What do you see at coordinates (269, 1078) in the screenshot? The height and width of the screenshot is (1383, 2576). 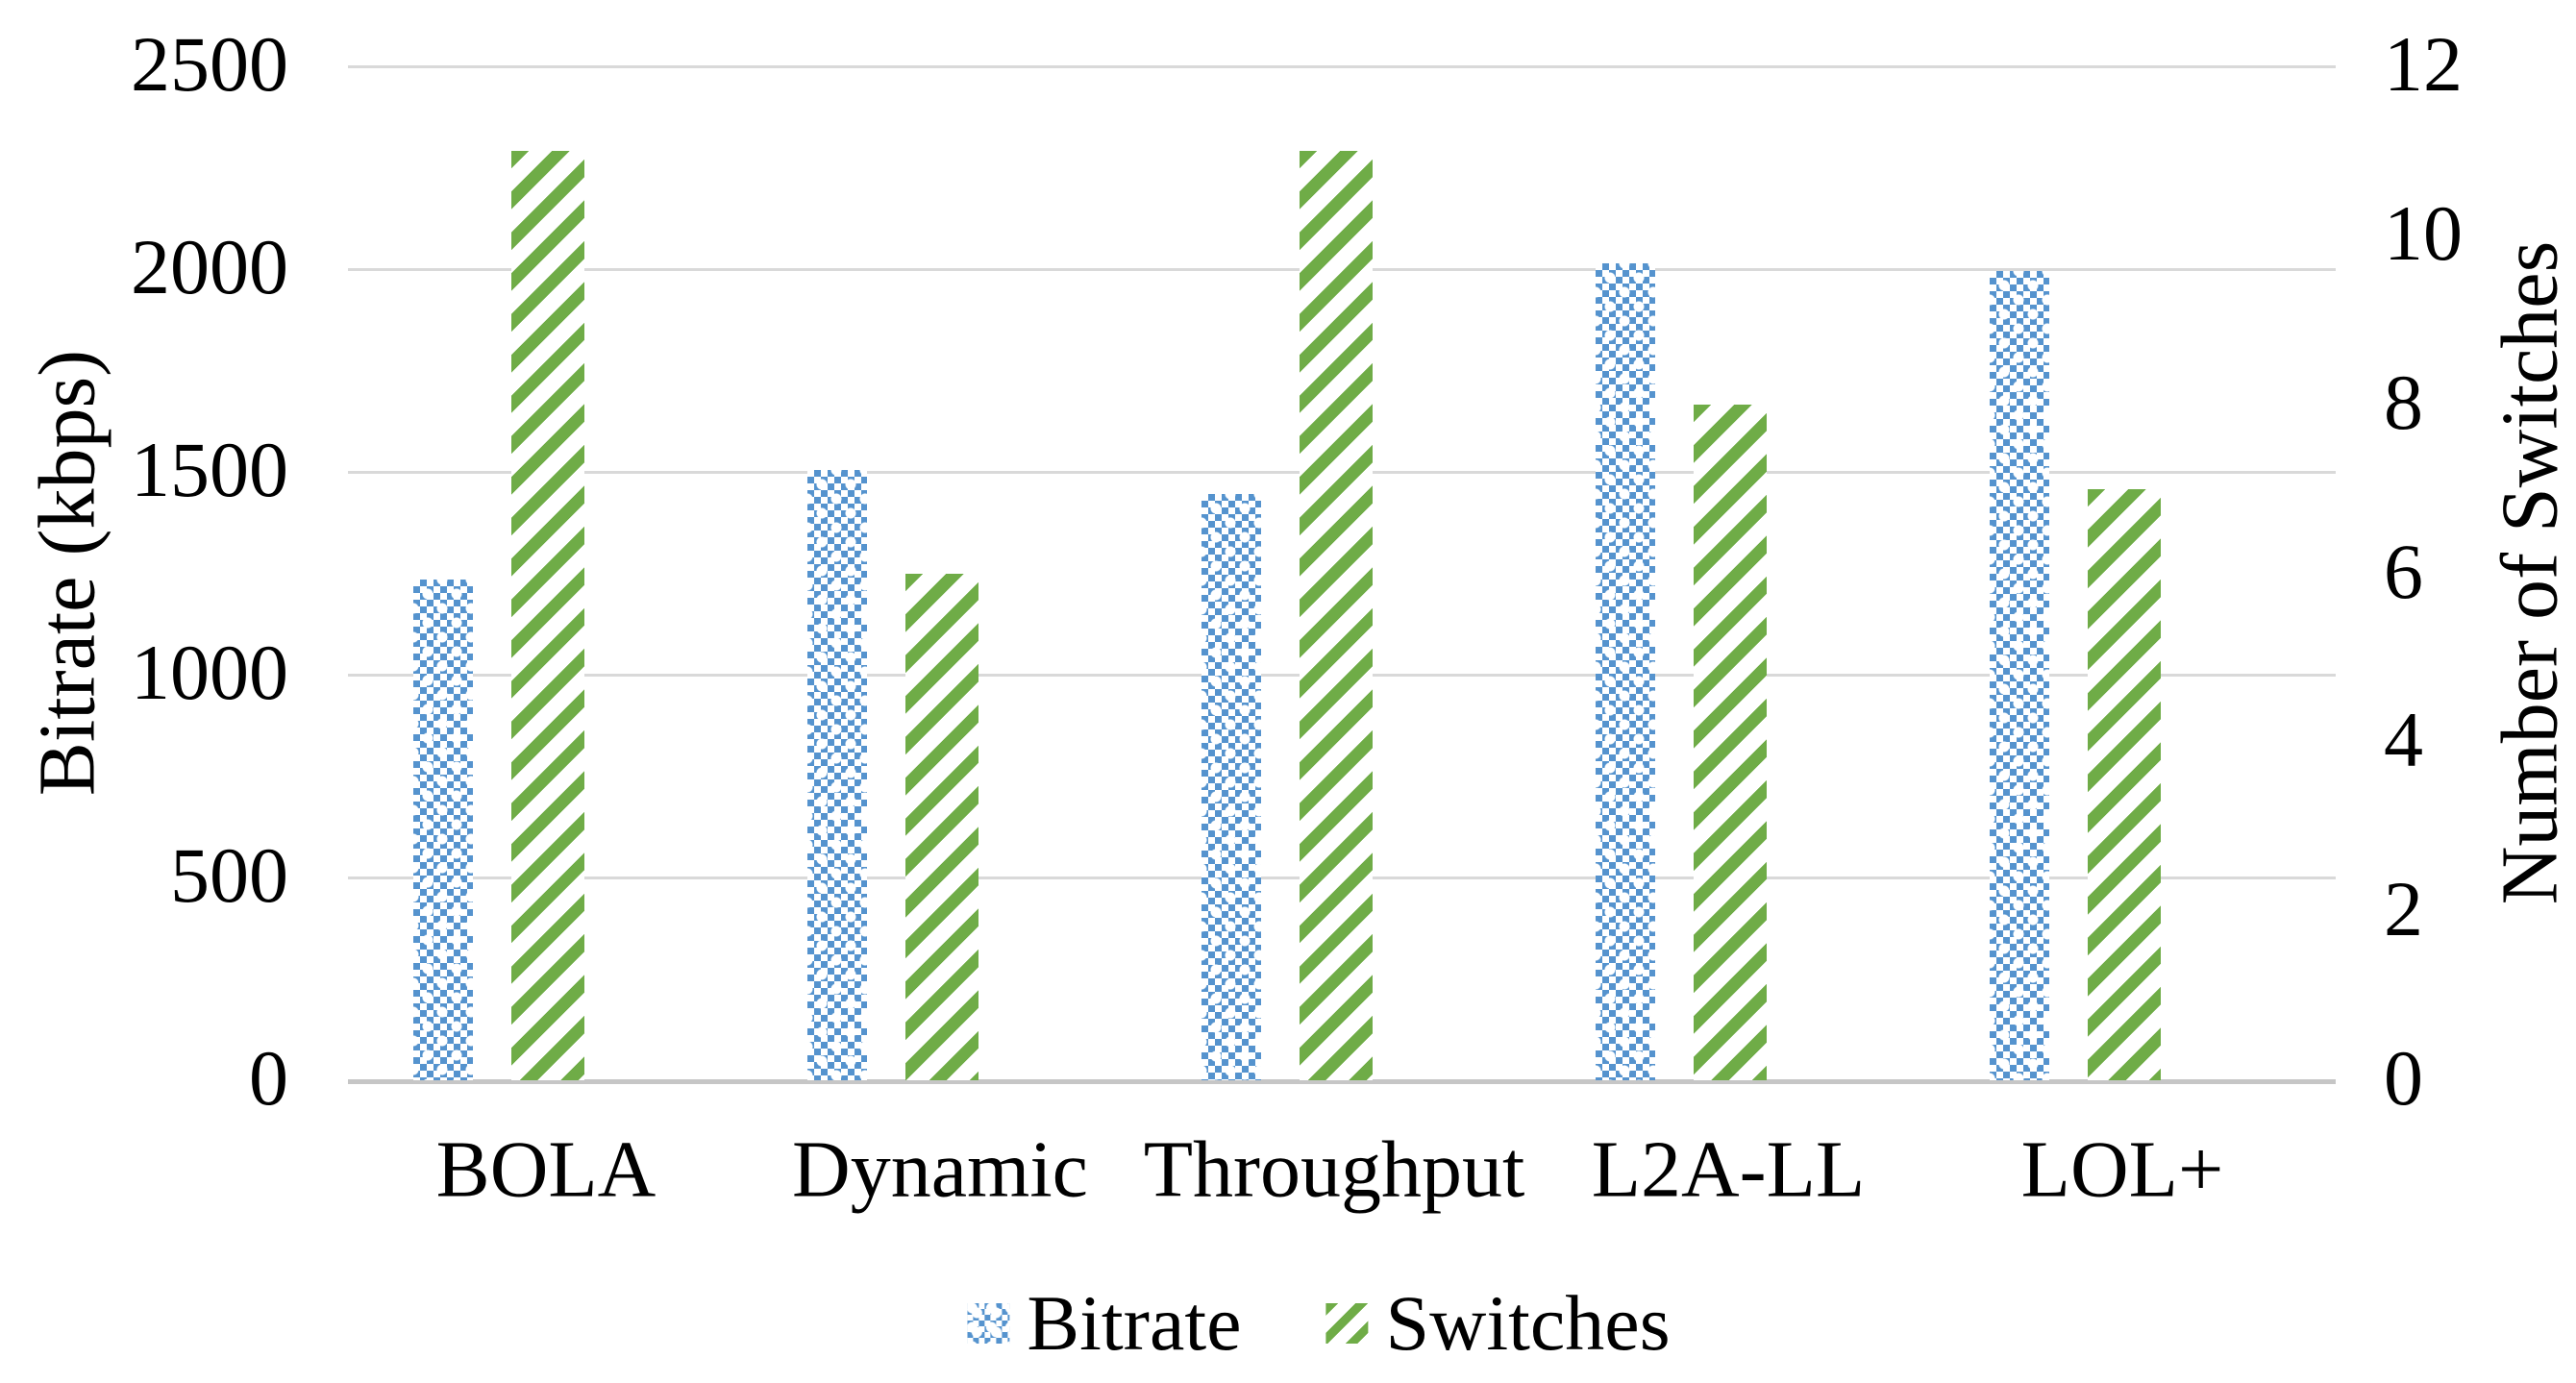 I see `left-axis-tick-label: 0` at bounding box center [269, 1078].